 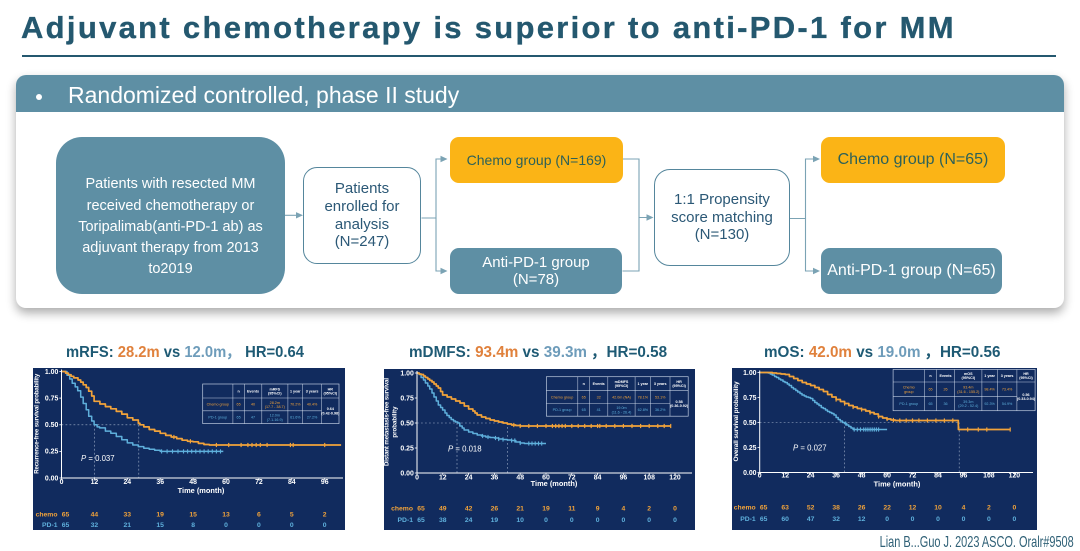 I want to click on svg-text: 2, so click(x=989, y=508).